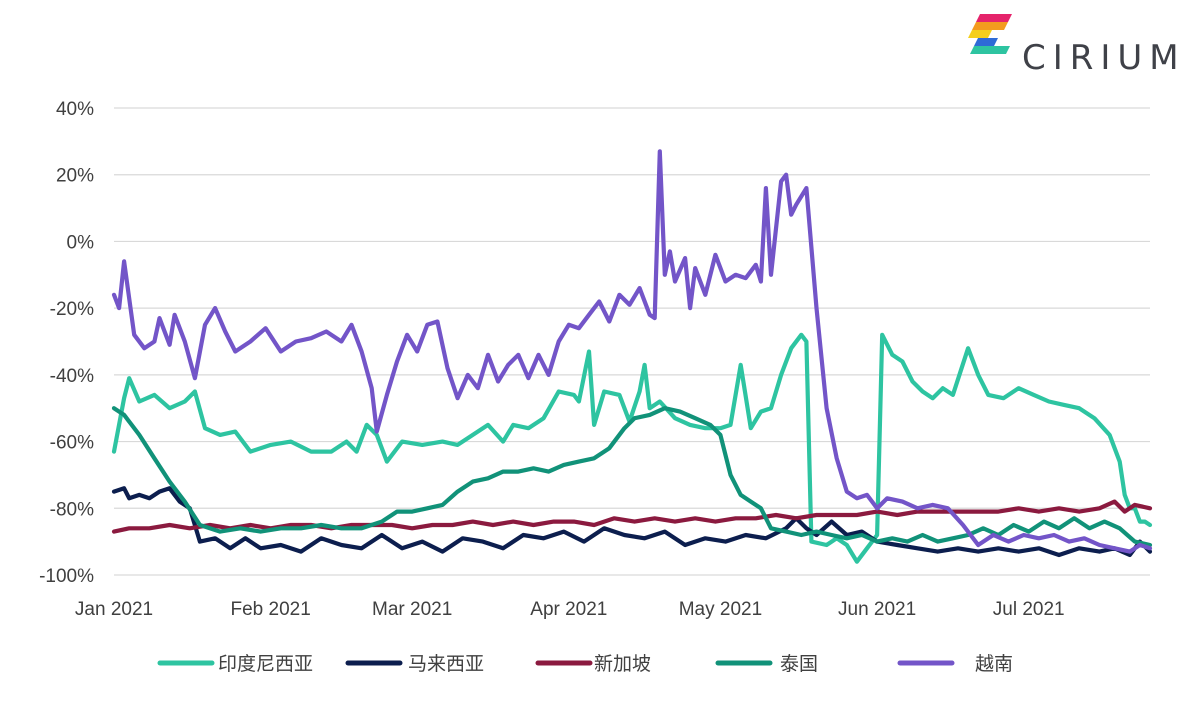  I want to click on y-tick-label: 40%, so click(75, 109).